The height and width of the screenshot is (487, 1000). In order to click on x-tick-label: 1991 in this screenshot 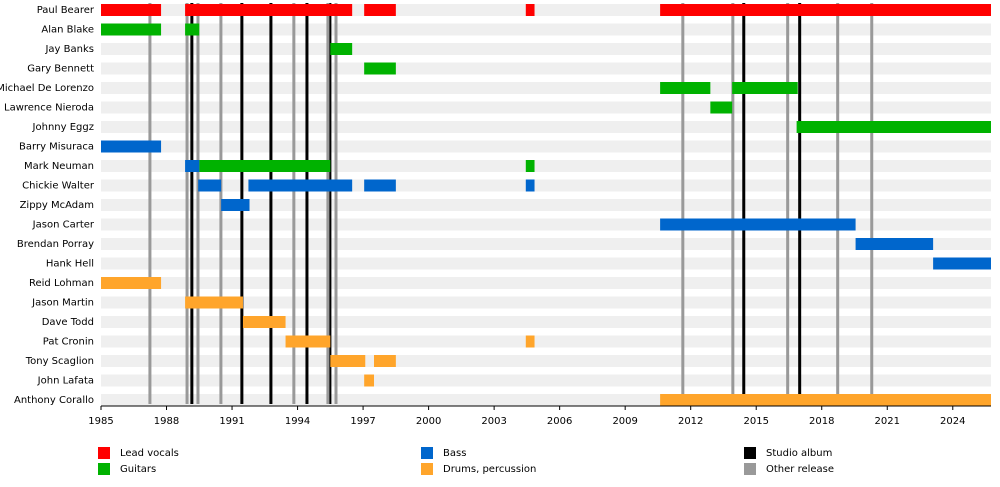, I will do `click(231, 421)`.